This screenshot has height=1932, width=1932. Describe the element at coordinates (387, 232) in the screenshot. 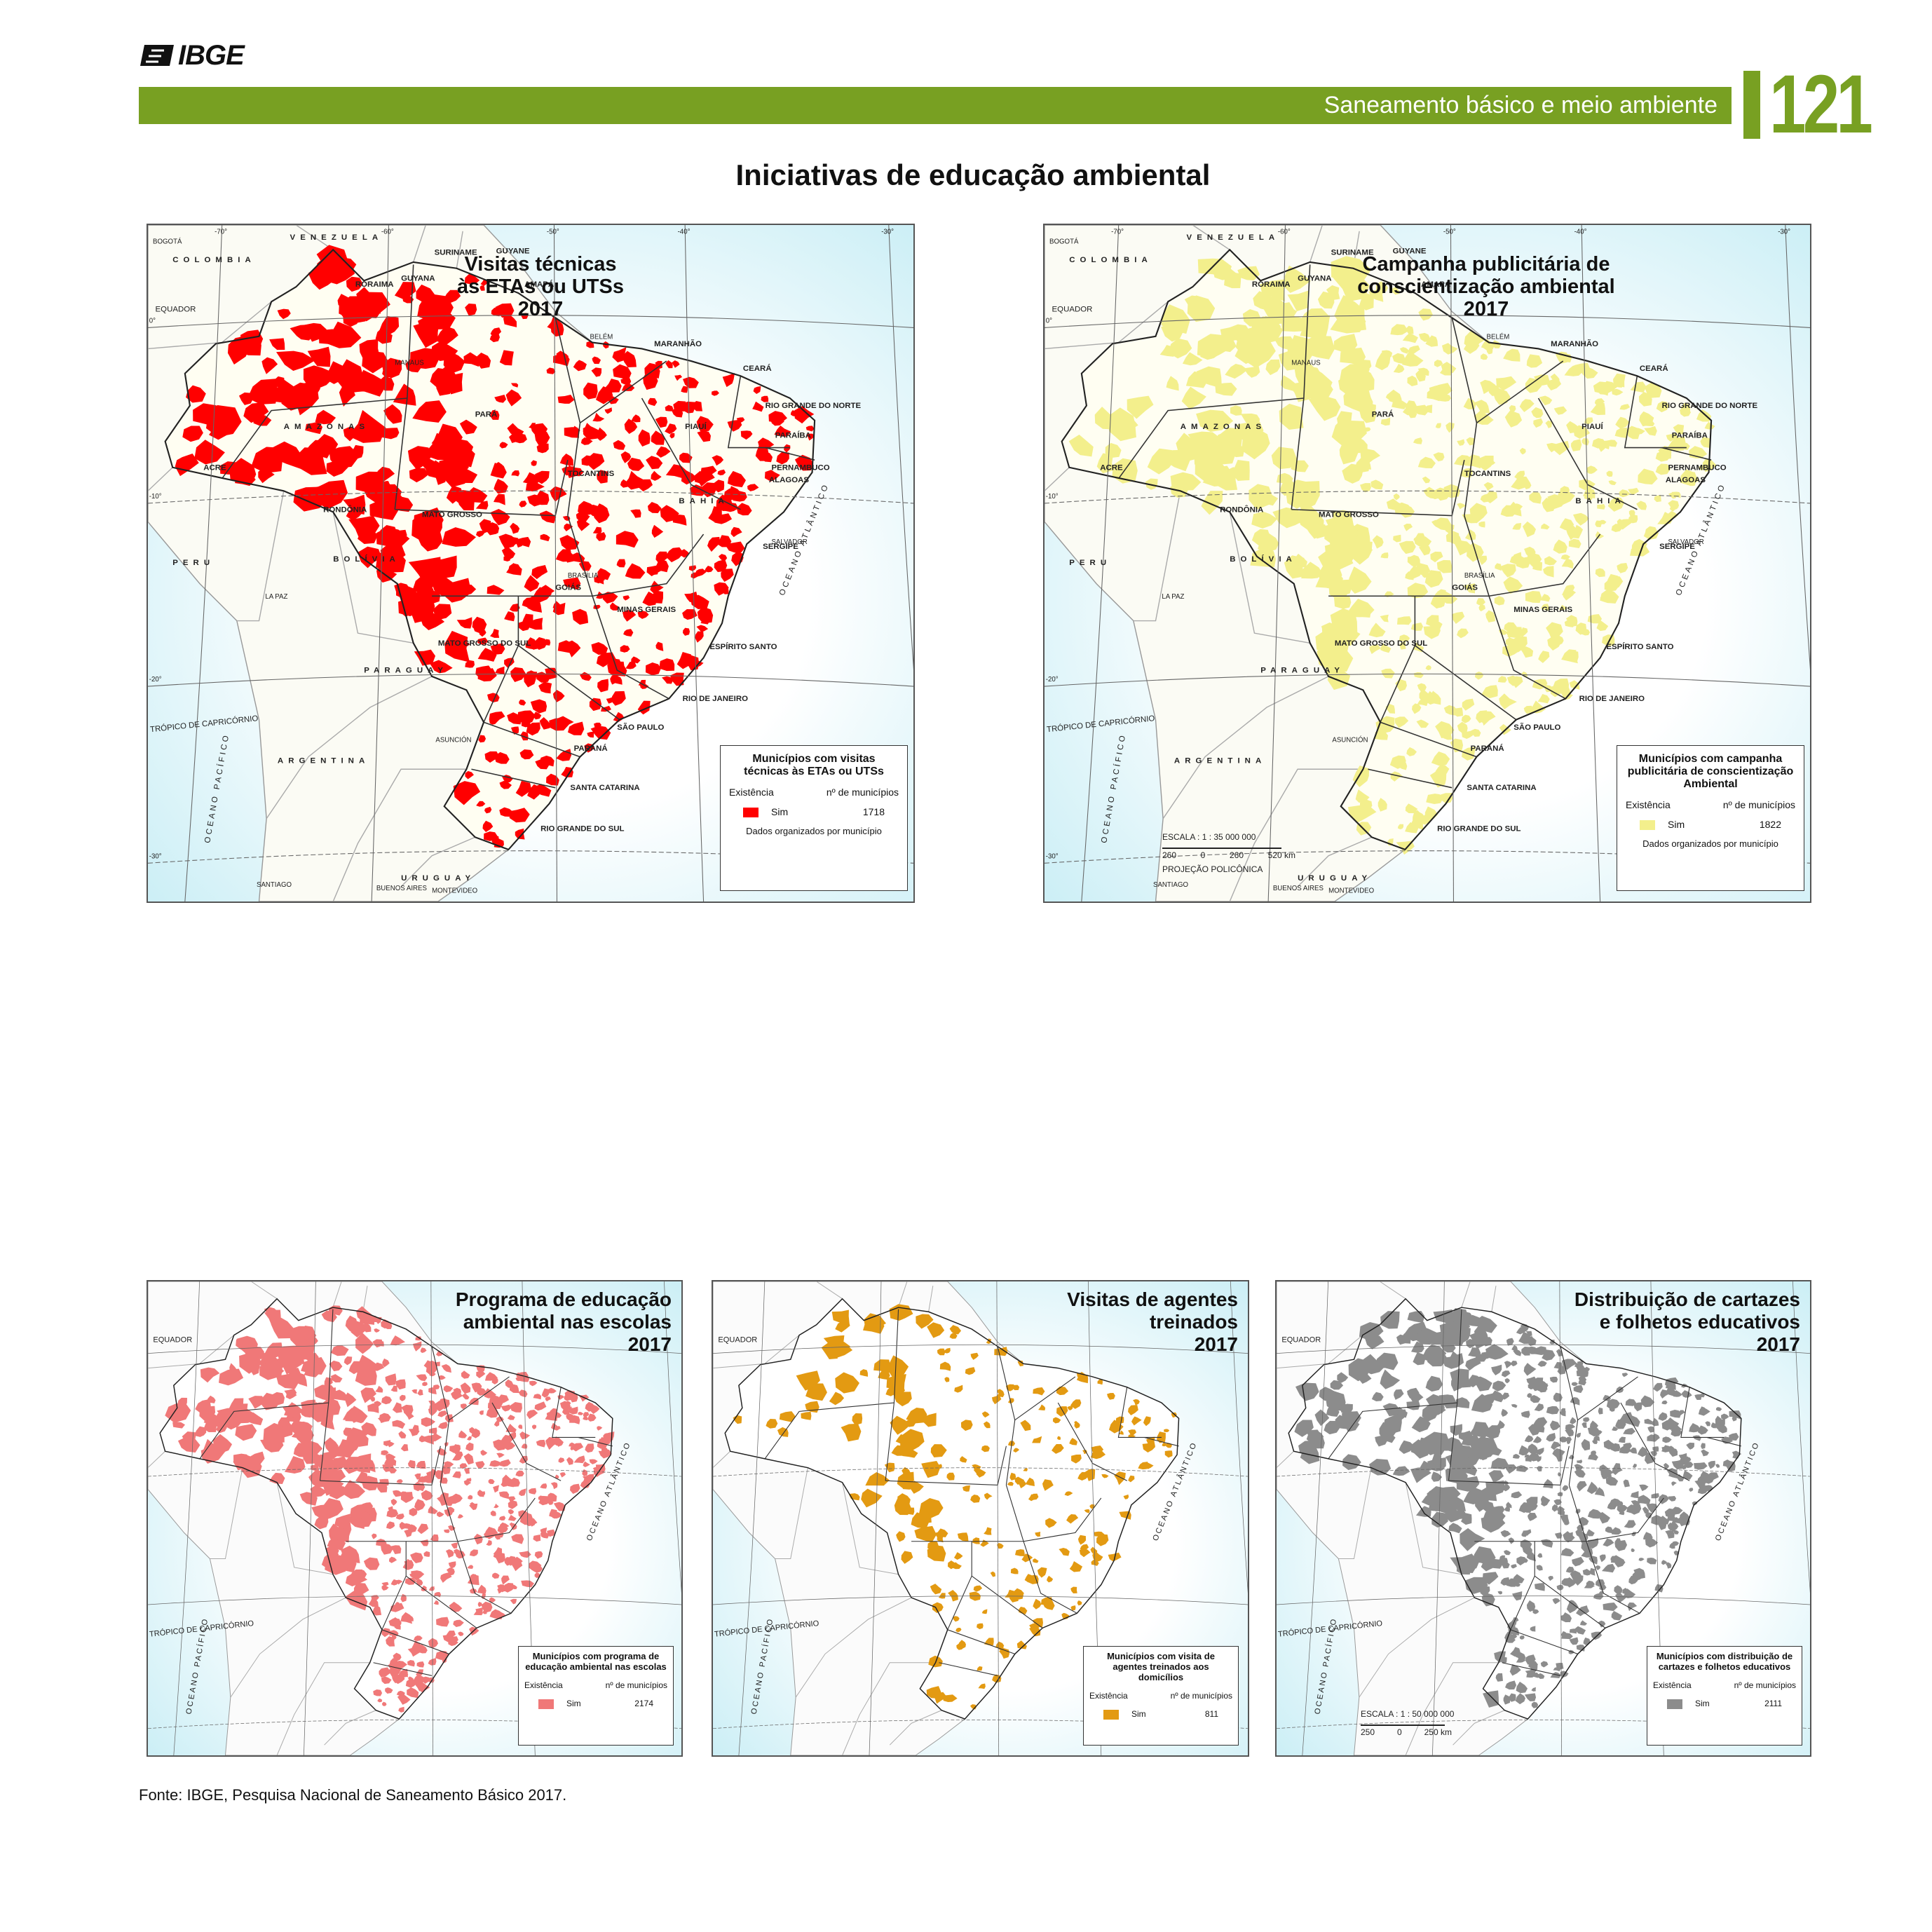

I see `meridian-label: -60°` at that location.